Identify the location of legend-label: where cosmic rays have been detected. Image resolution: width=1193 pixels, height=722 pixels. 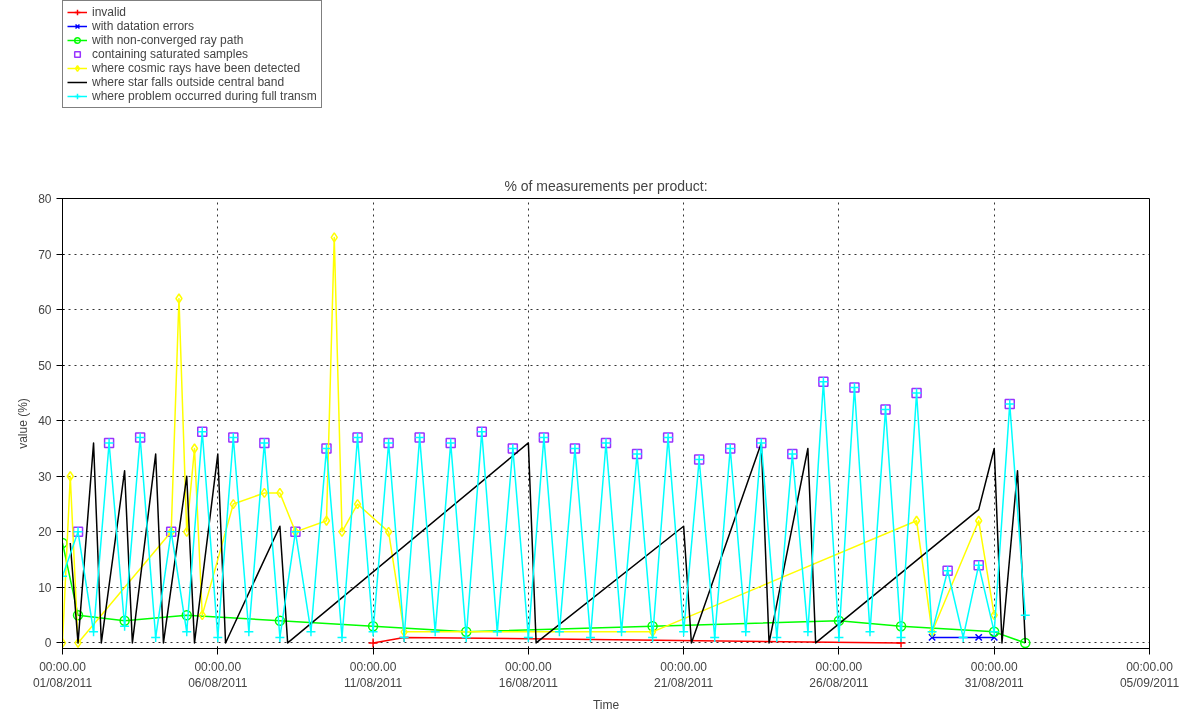
(196, 68).